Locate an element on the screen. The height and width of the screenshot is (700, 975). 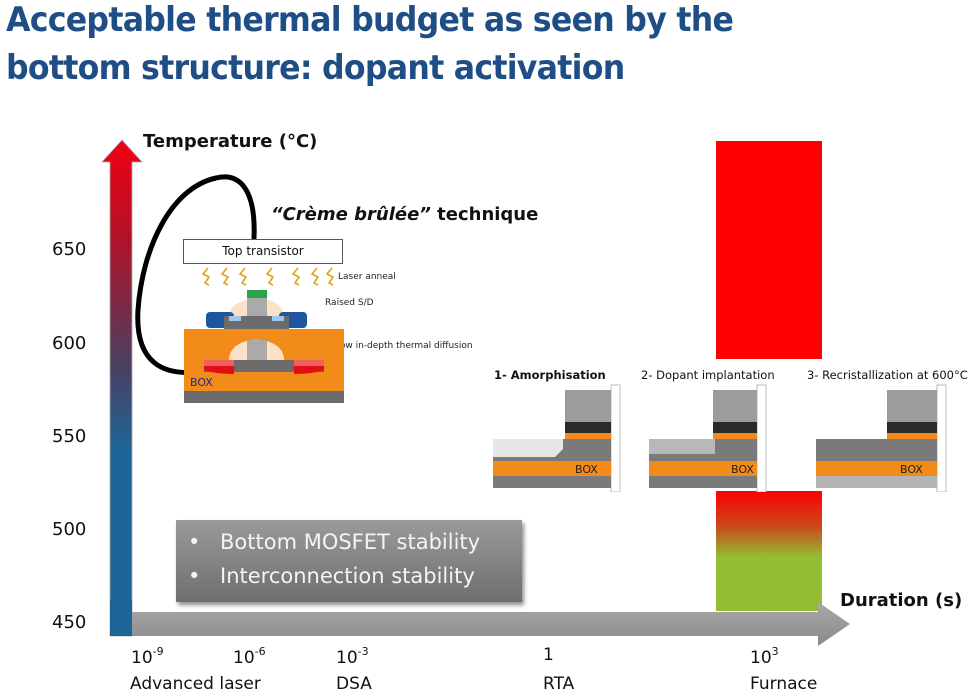
transistor-cross-section: BOX is located at coordinates (264, 346).